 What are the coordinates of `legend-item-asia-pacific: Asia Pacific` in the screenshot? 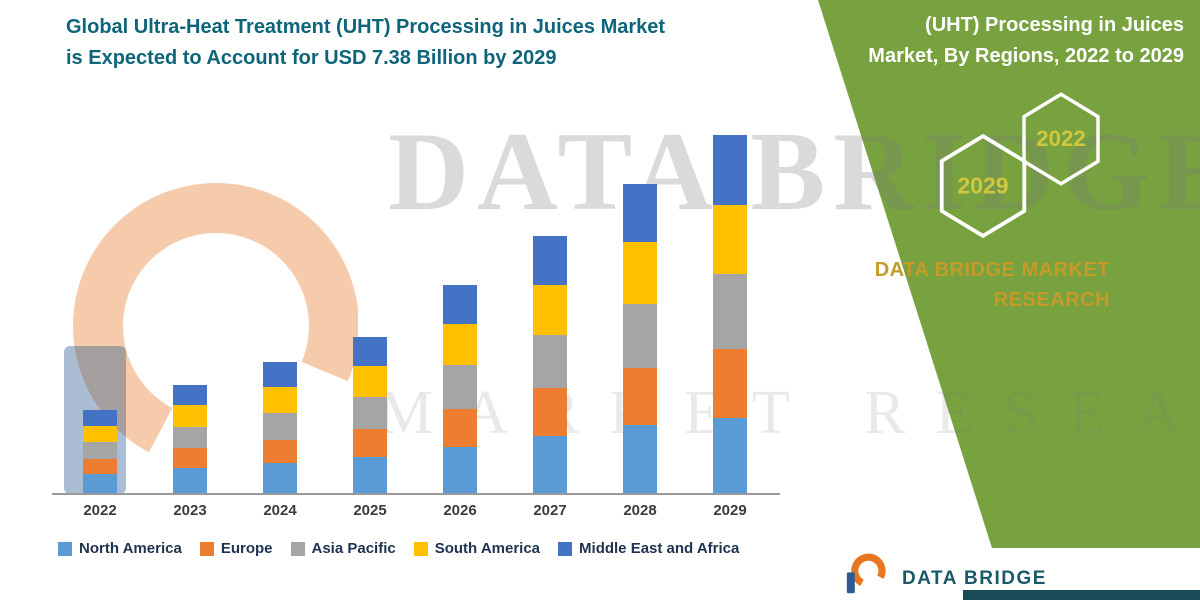 It's located at (343, 548).